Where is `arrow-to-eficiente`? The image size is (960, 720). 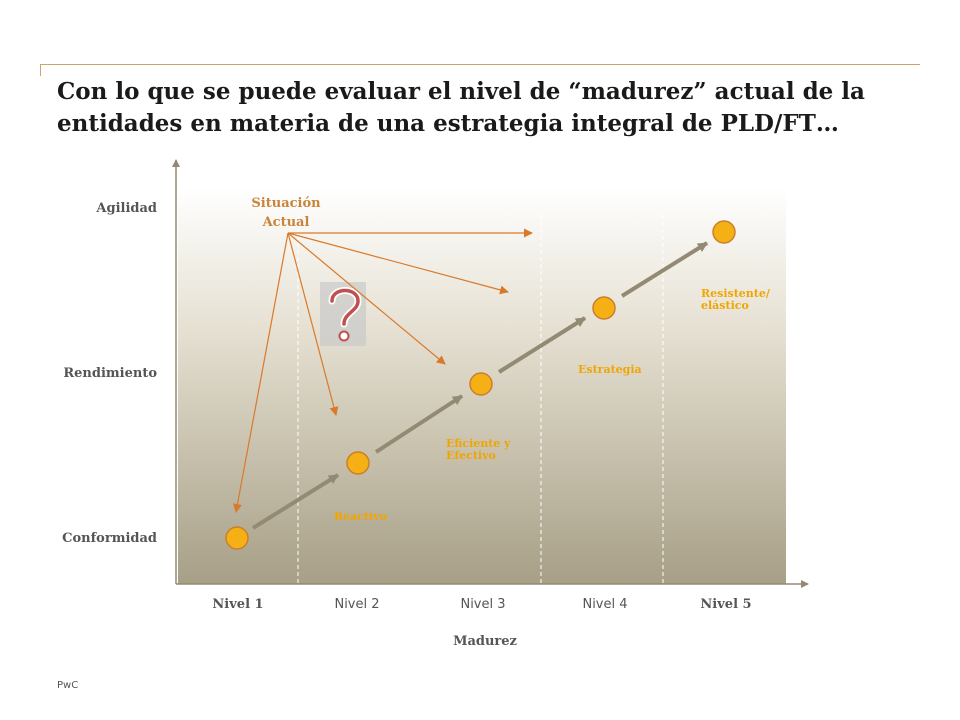
arrow-to-eficiente is located at coordinates (366, 298).